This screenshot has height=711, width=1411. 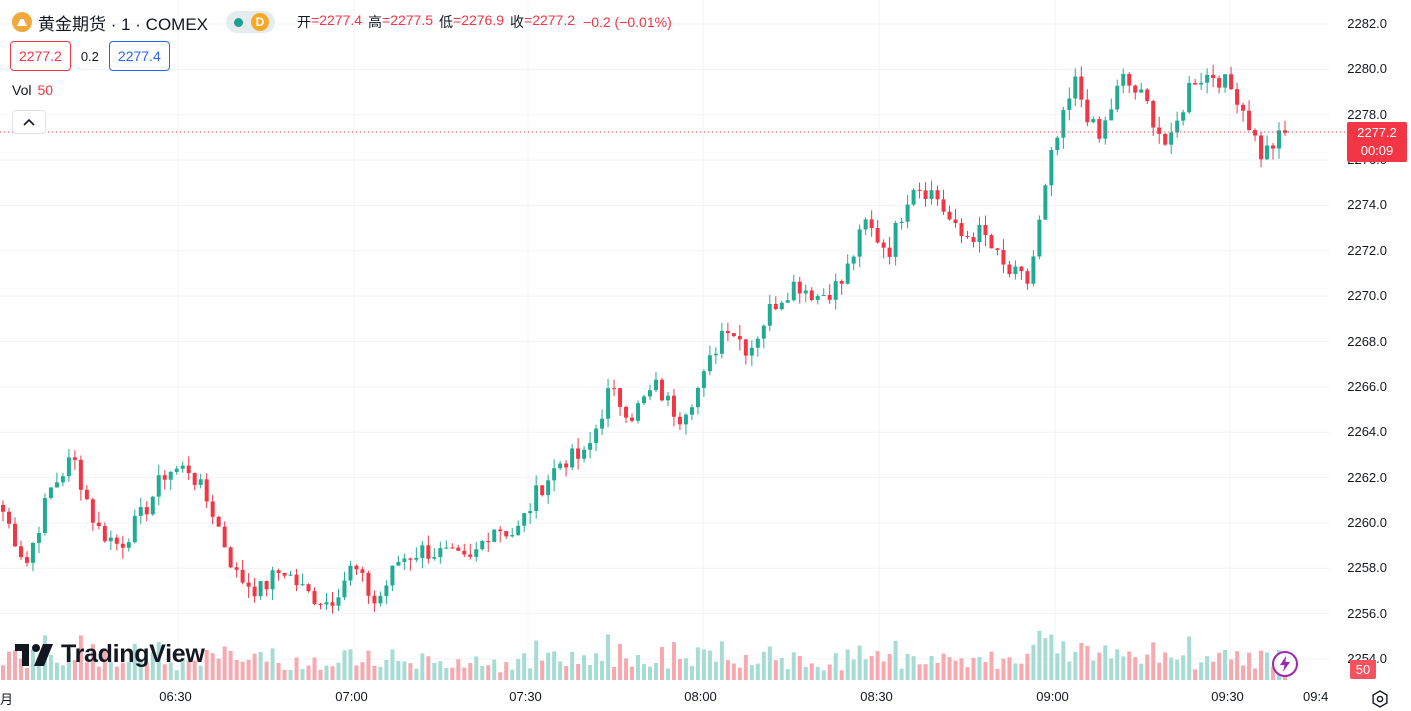 What do you see at coordinates (337, 20) in the screenshot?
I see `open-value: =2277.4` at bounding box center [337, 20].